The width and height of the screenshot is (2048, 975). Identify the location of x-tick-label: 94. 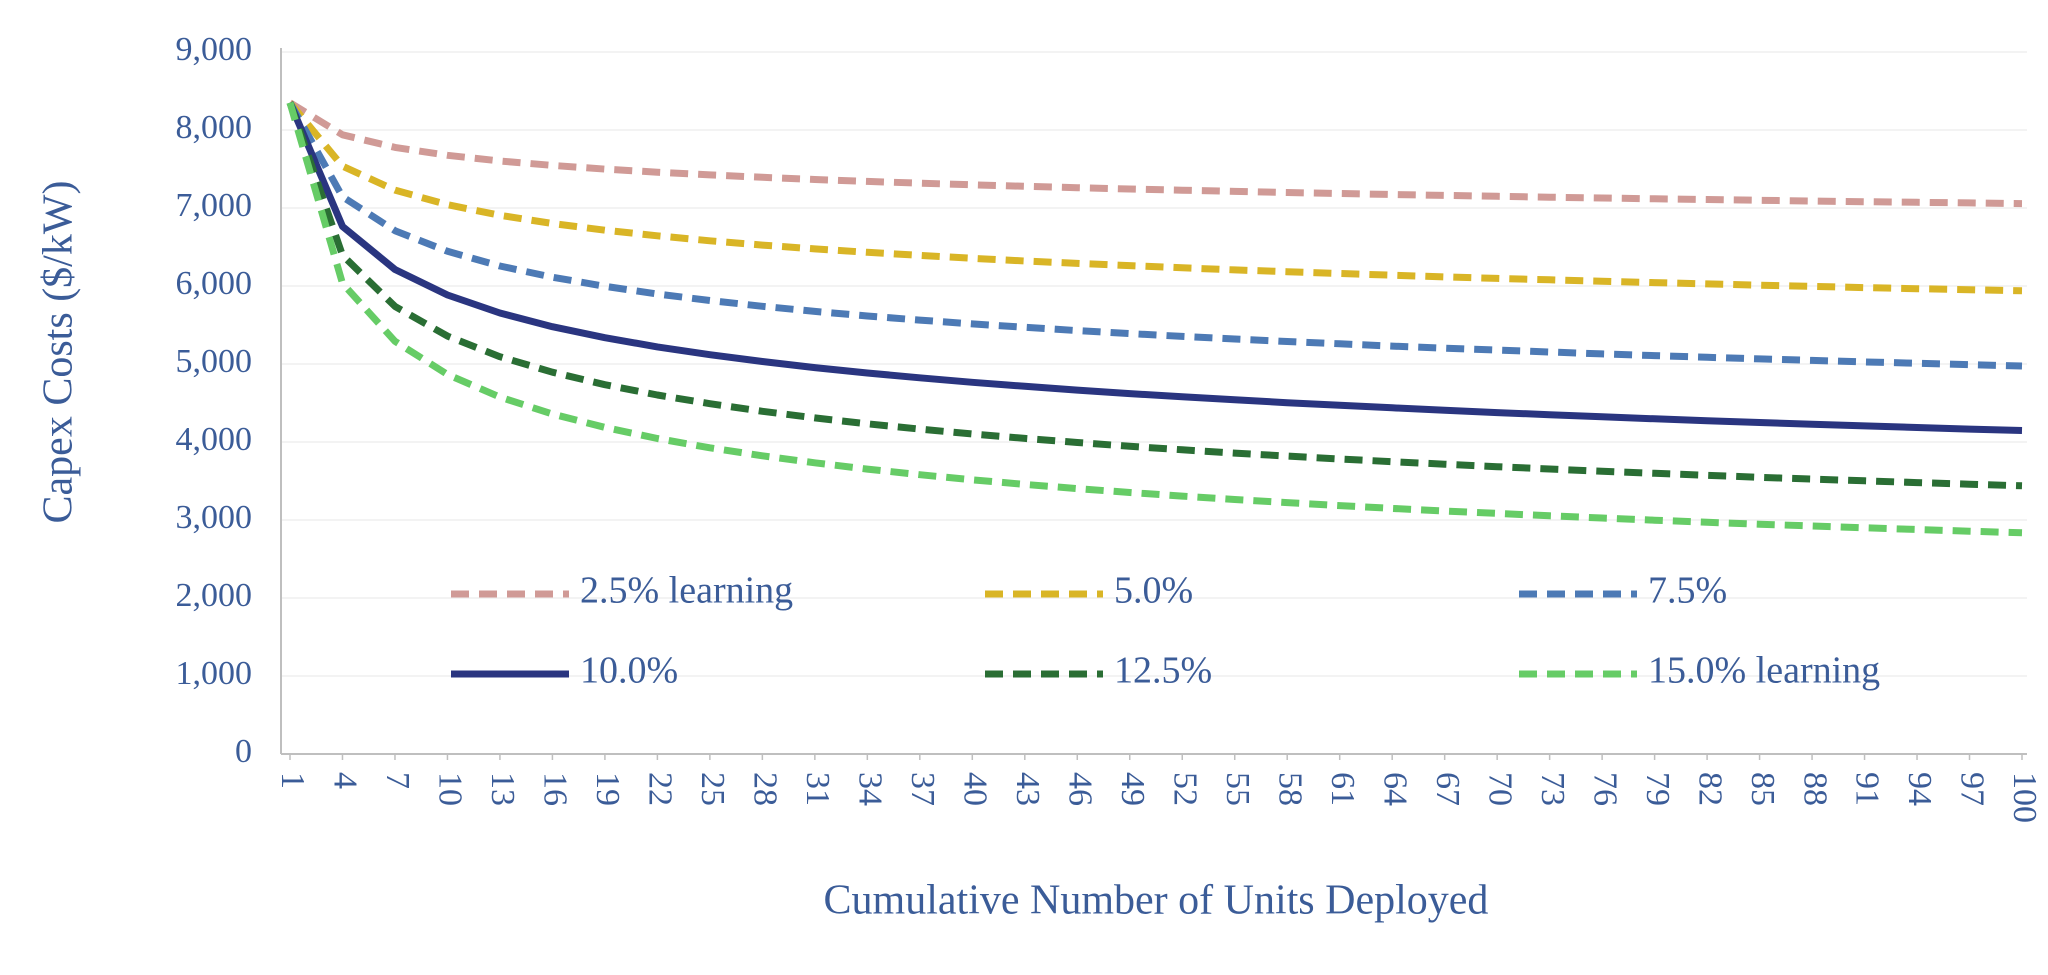
(1919, 789).